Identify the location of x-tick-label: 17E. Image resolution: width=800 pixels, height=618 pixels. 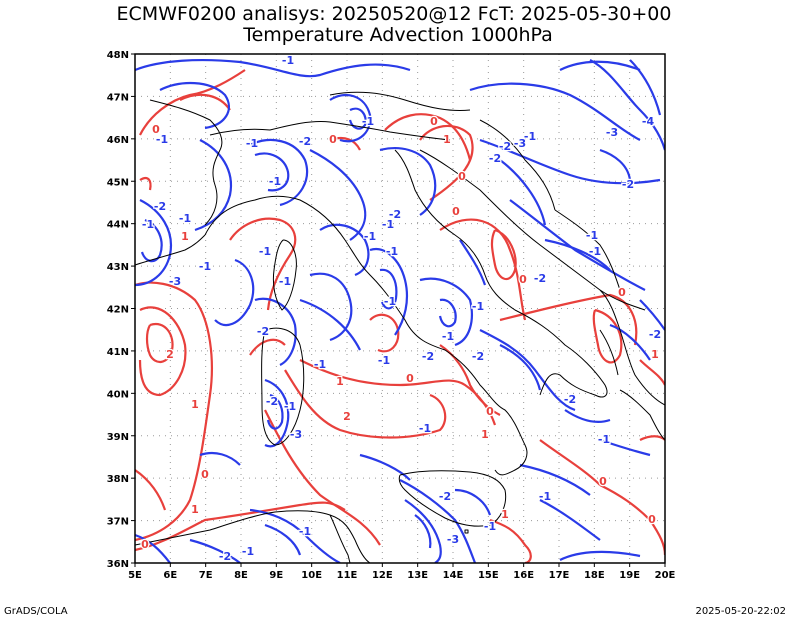
(559, 575).